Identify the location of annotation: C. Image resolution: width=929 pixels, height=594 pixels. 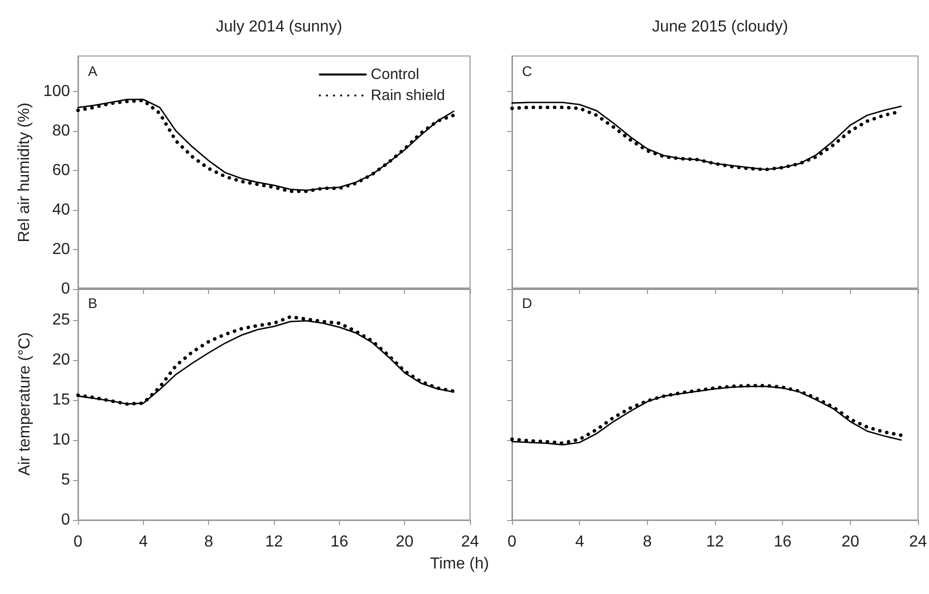
(527, 71).